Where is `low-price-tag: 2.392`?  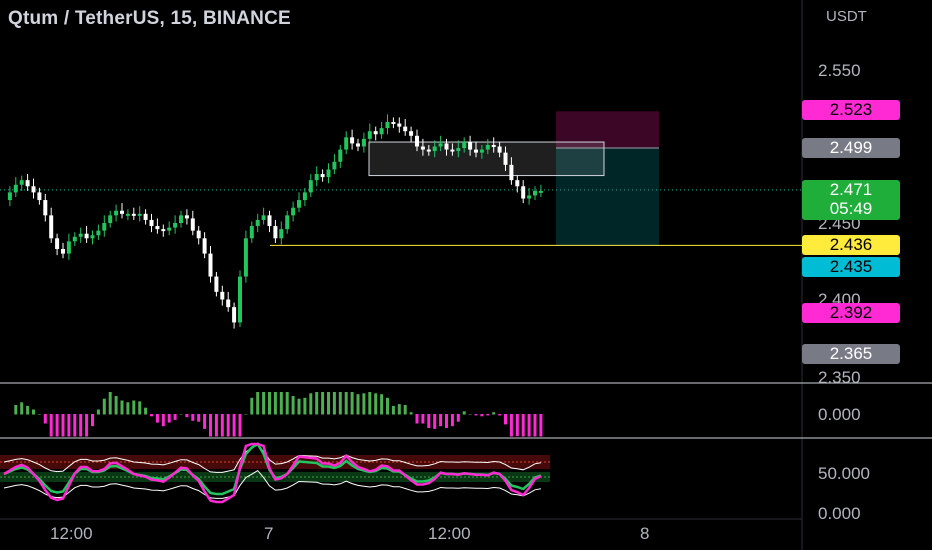
low-price-tag: 2.392 is located at coordinates (851, 313).